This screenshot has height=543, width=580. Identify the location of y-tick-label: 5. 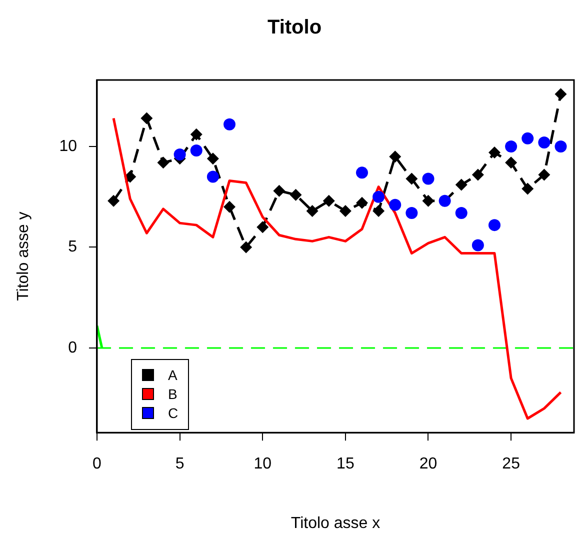
(73, 247).